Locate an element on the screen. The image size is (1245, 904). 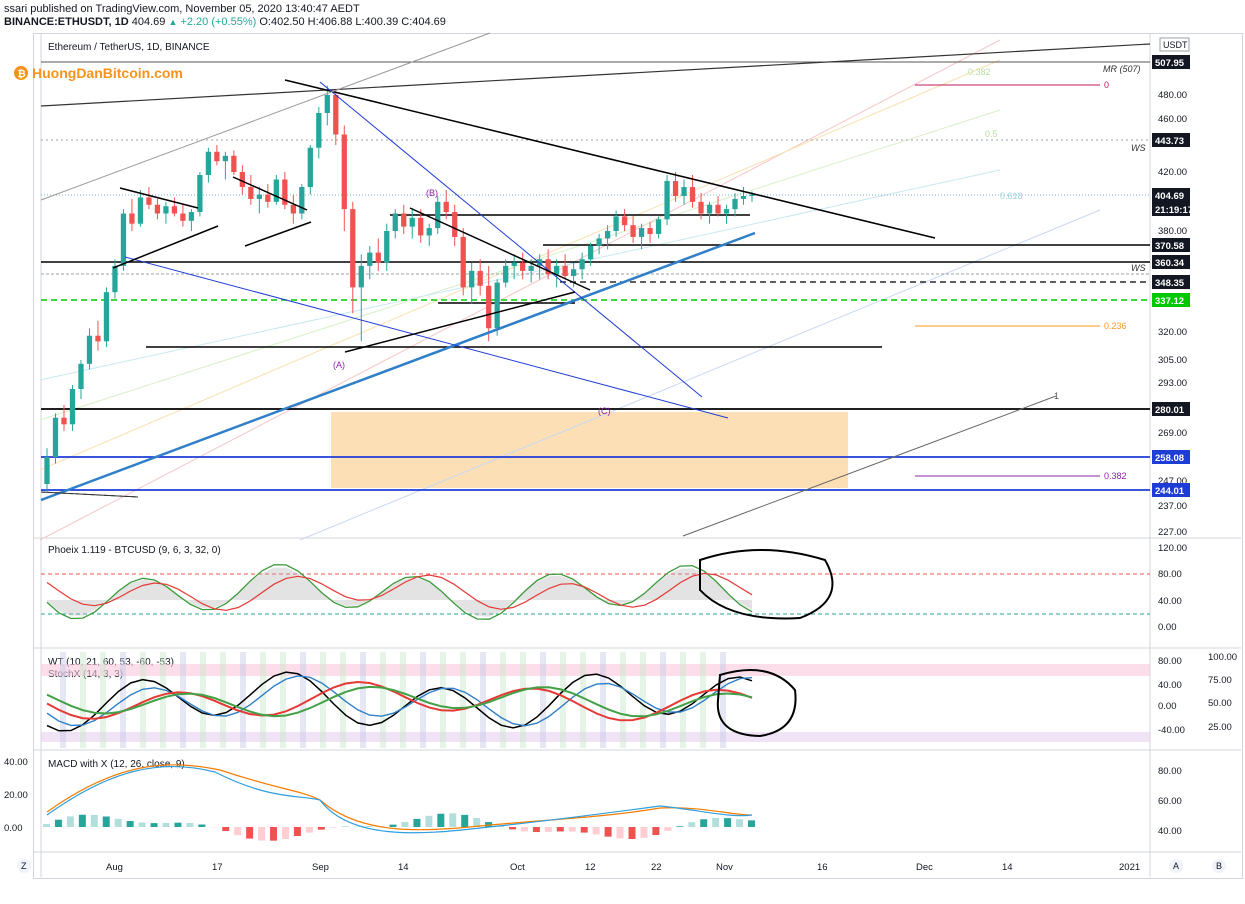
phoeix-band is located at coordinates (399, 592).